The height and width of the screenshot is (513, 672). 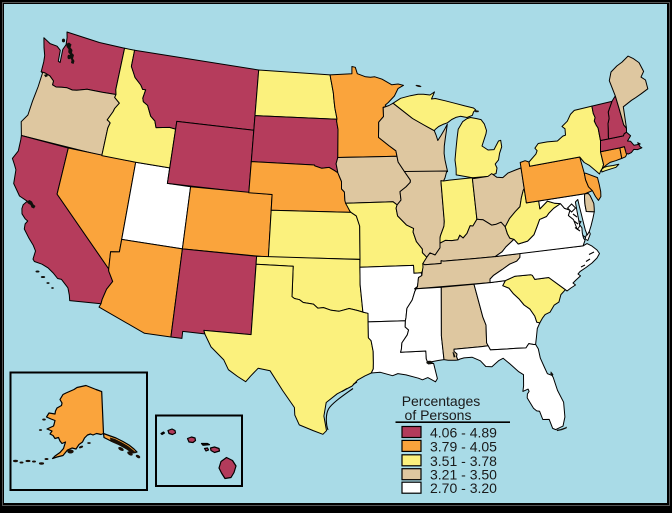 I want to click on svg-text: 3.51 - 3.78, so click(x=463, y=461).